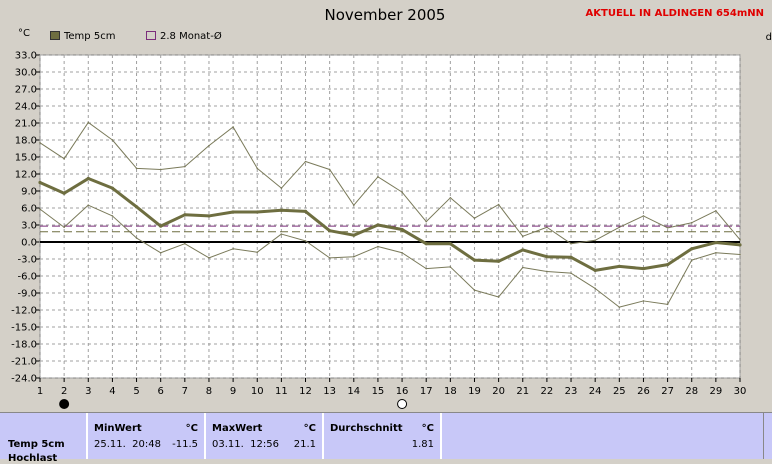  Describe the element at coordinates (450, 391) in the screenshot. I see `x-tick-label: 18` at that location.